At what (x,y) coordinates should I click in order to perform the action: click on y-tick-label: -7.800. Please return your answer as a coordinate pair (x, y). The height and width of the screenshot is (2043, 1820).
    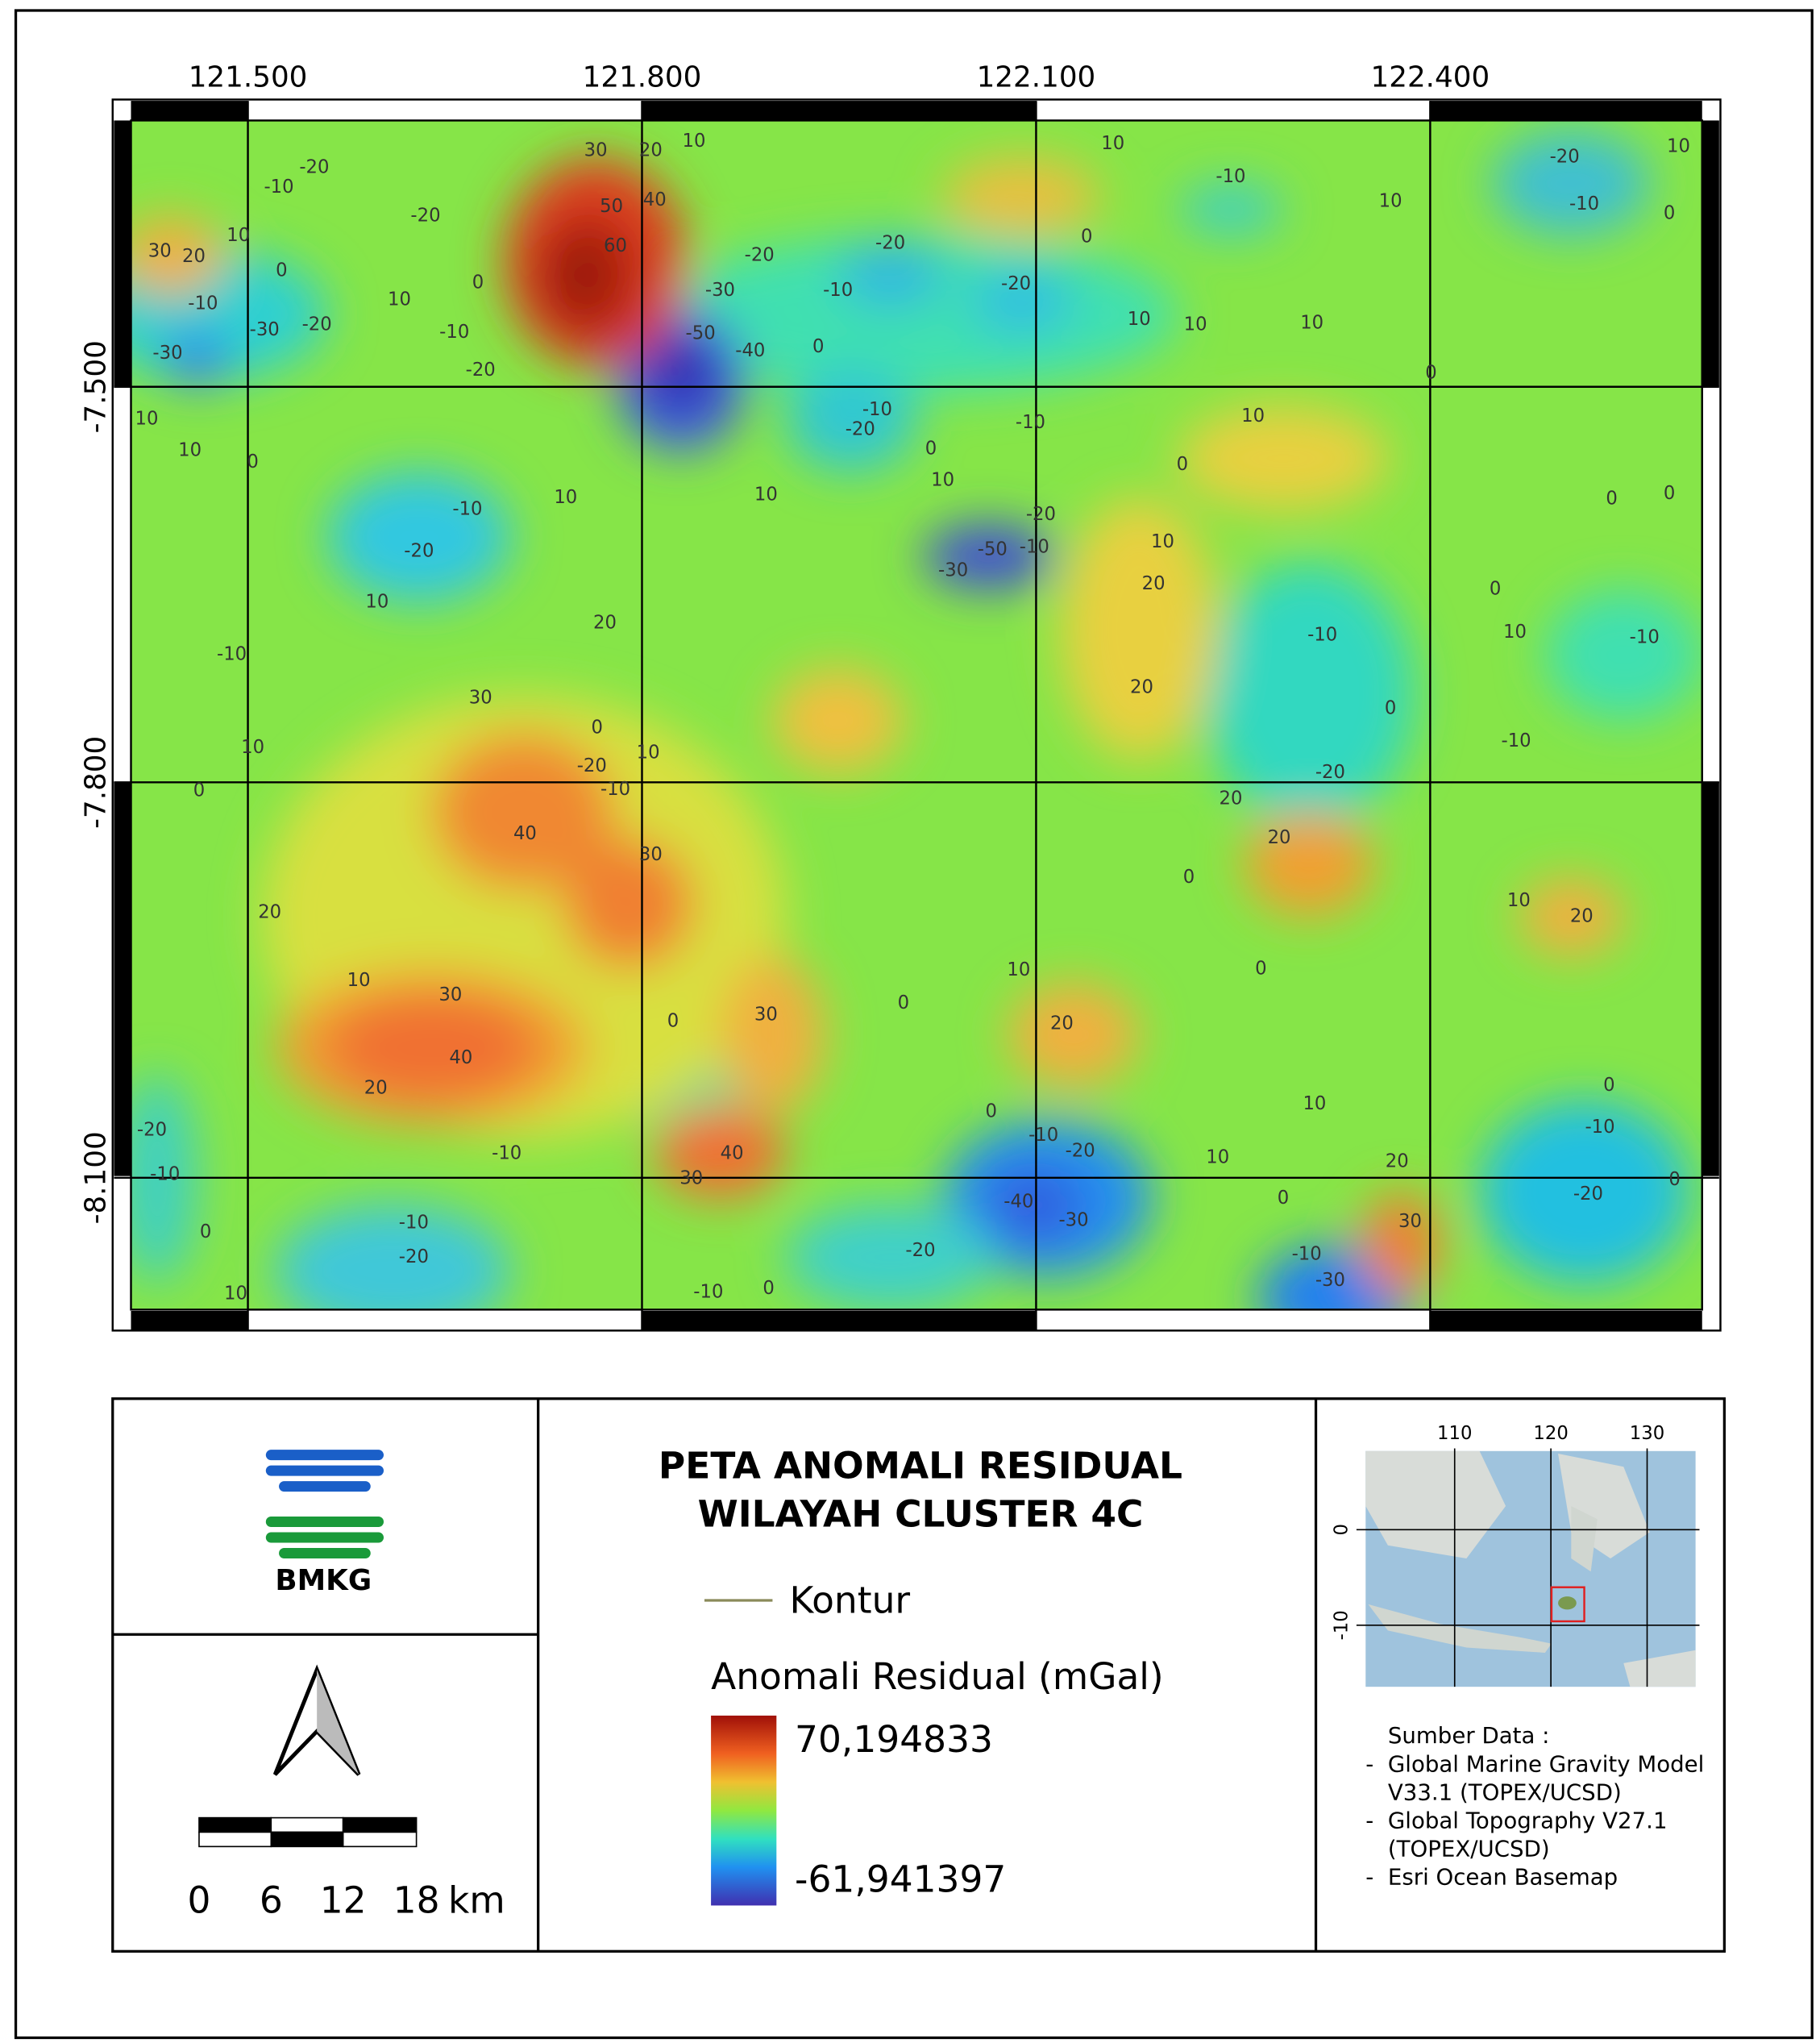
    Looking at the image, I should click on (96, 782).